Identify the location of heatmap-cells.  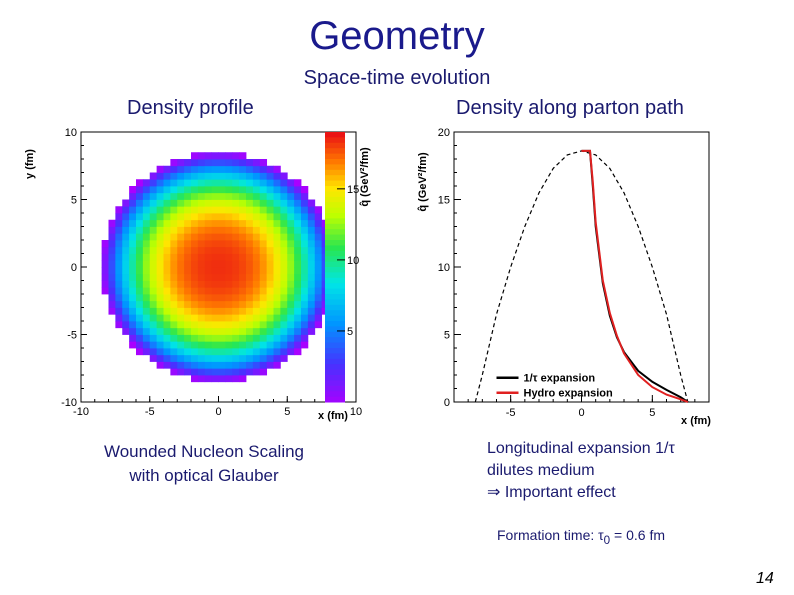
(218, 267).